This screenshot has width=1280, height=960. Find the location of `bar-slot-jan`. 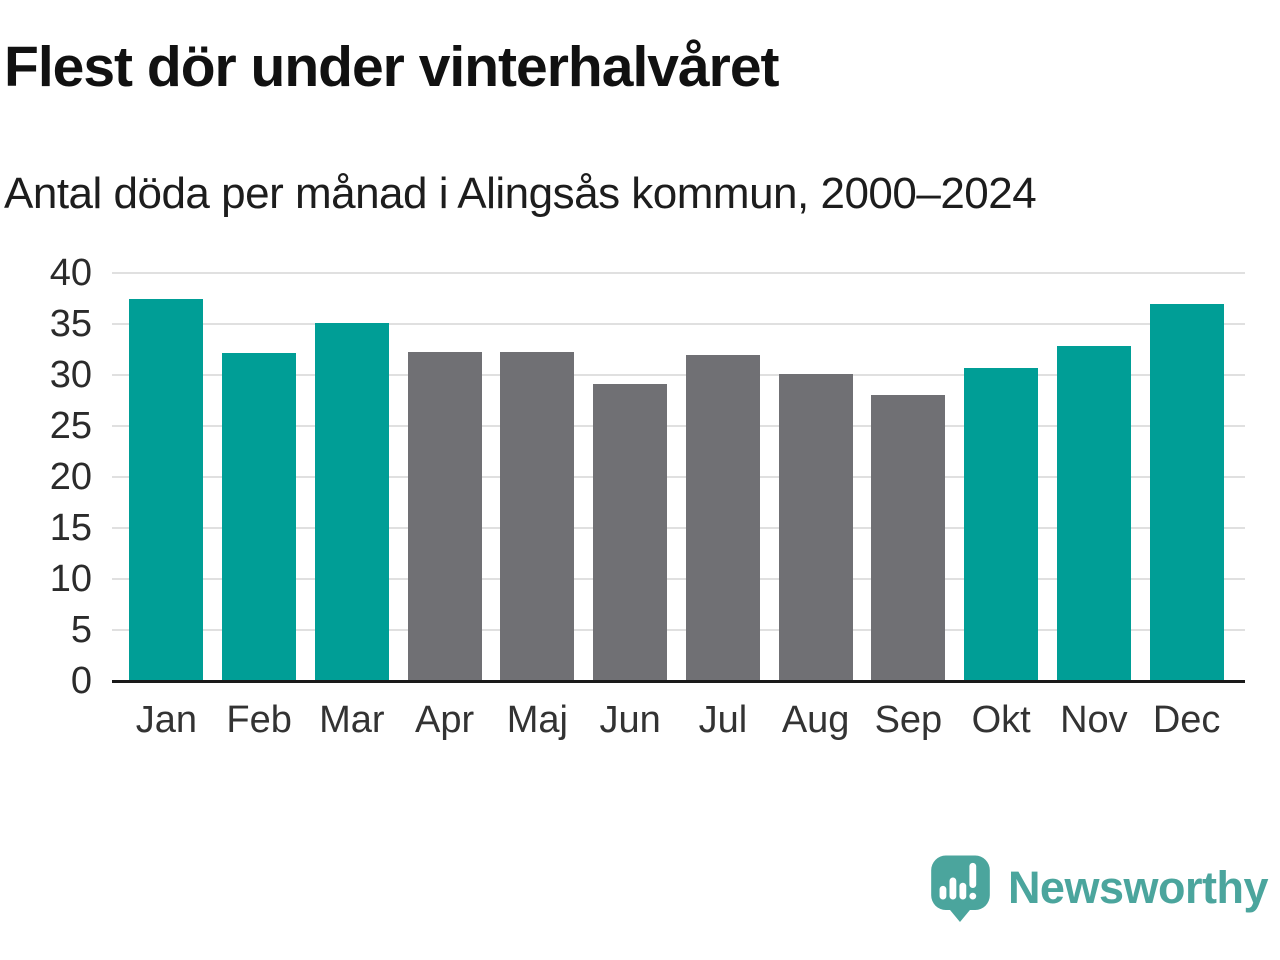

bar-slot-jan is located at coordinates (166, 477).